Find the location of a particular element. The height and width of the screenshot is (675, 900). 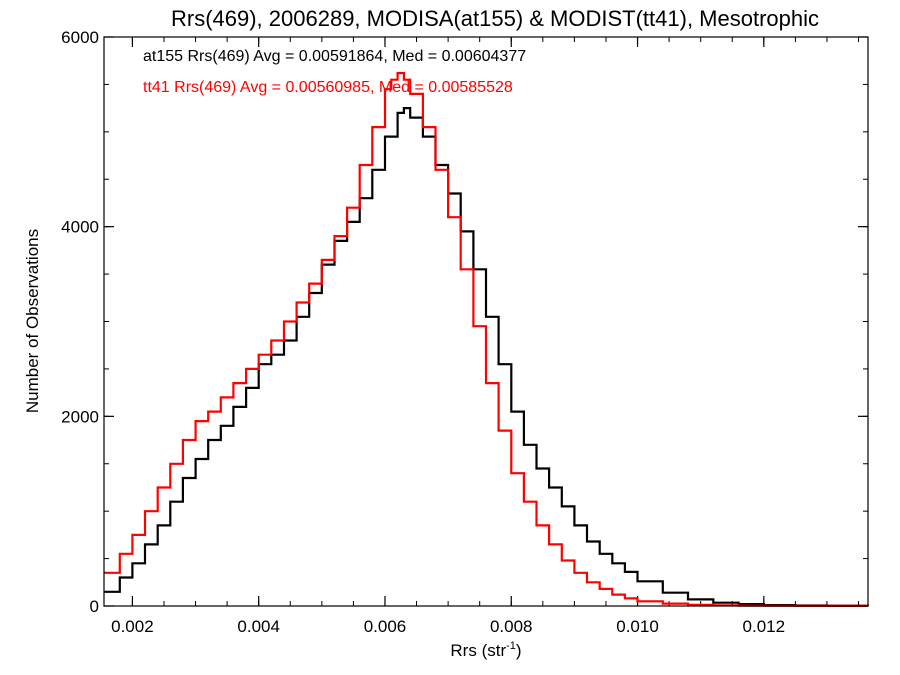

x-tick-label: 0.012 is located at coordinates (764, 626).